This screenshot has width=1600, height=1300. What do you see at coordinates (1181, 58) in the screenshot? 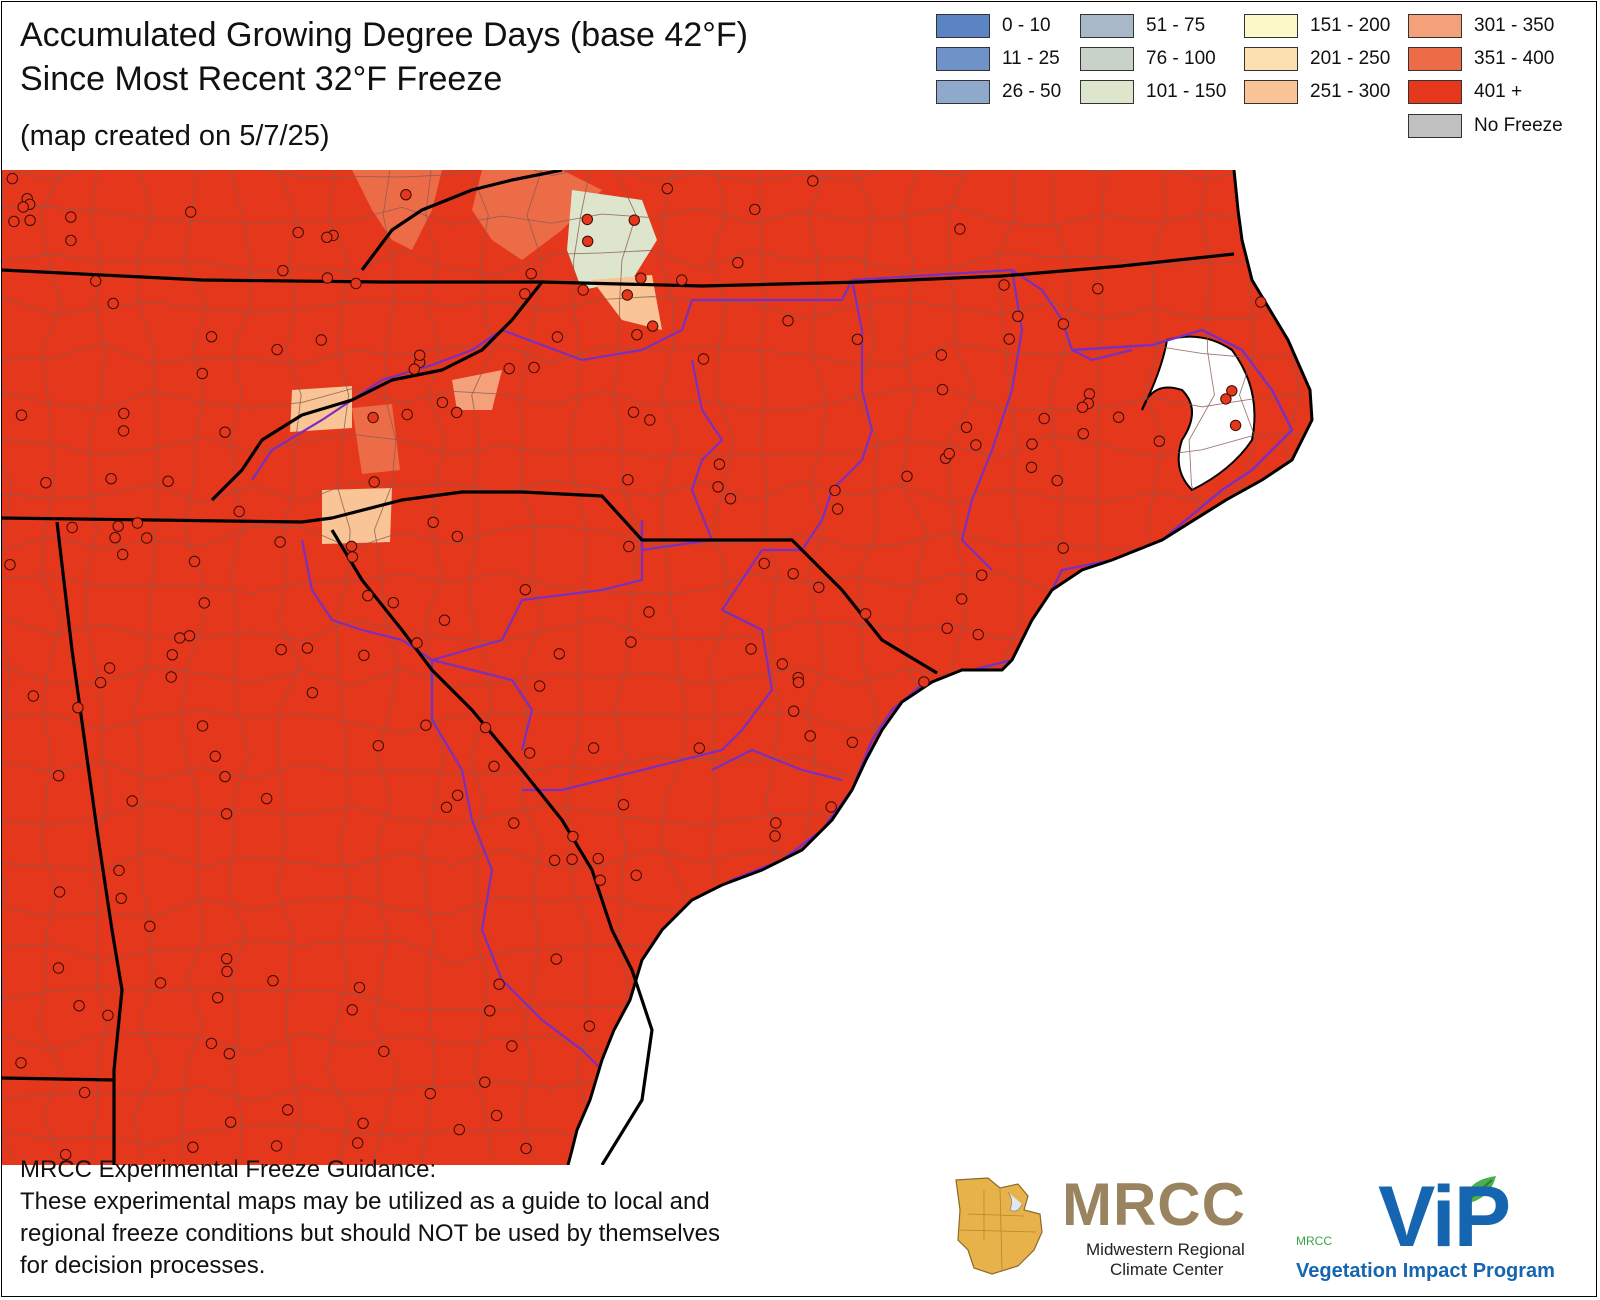
I see `legend-label: 76 - 100` at bounding box center [1181, 58].